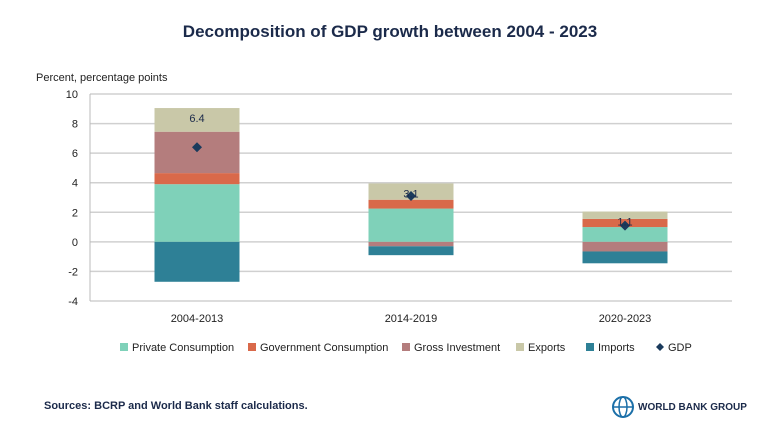  Describe the element at coordinates (75, 125) in the screenshot. I see `y-tick-label: 8` at that location.